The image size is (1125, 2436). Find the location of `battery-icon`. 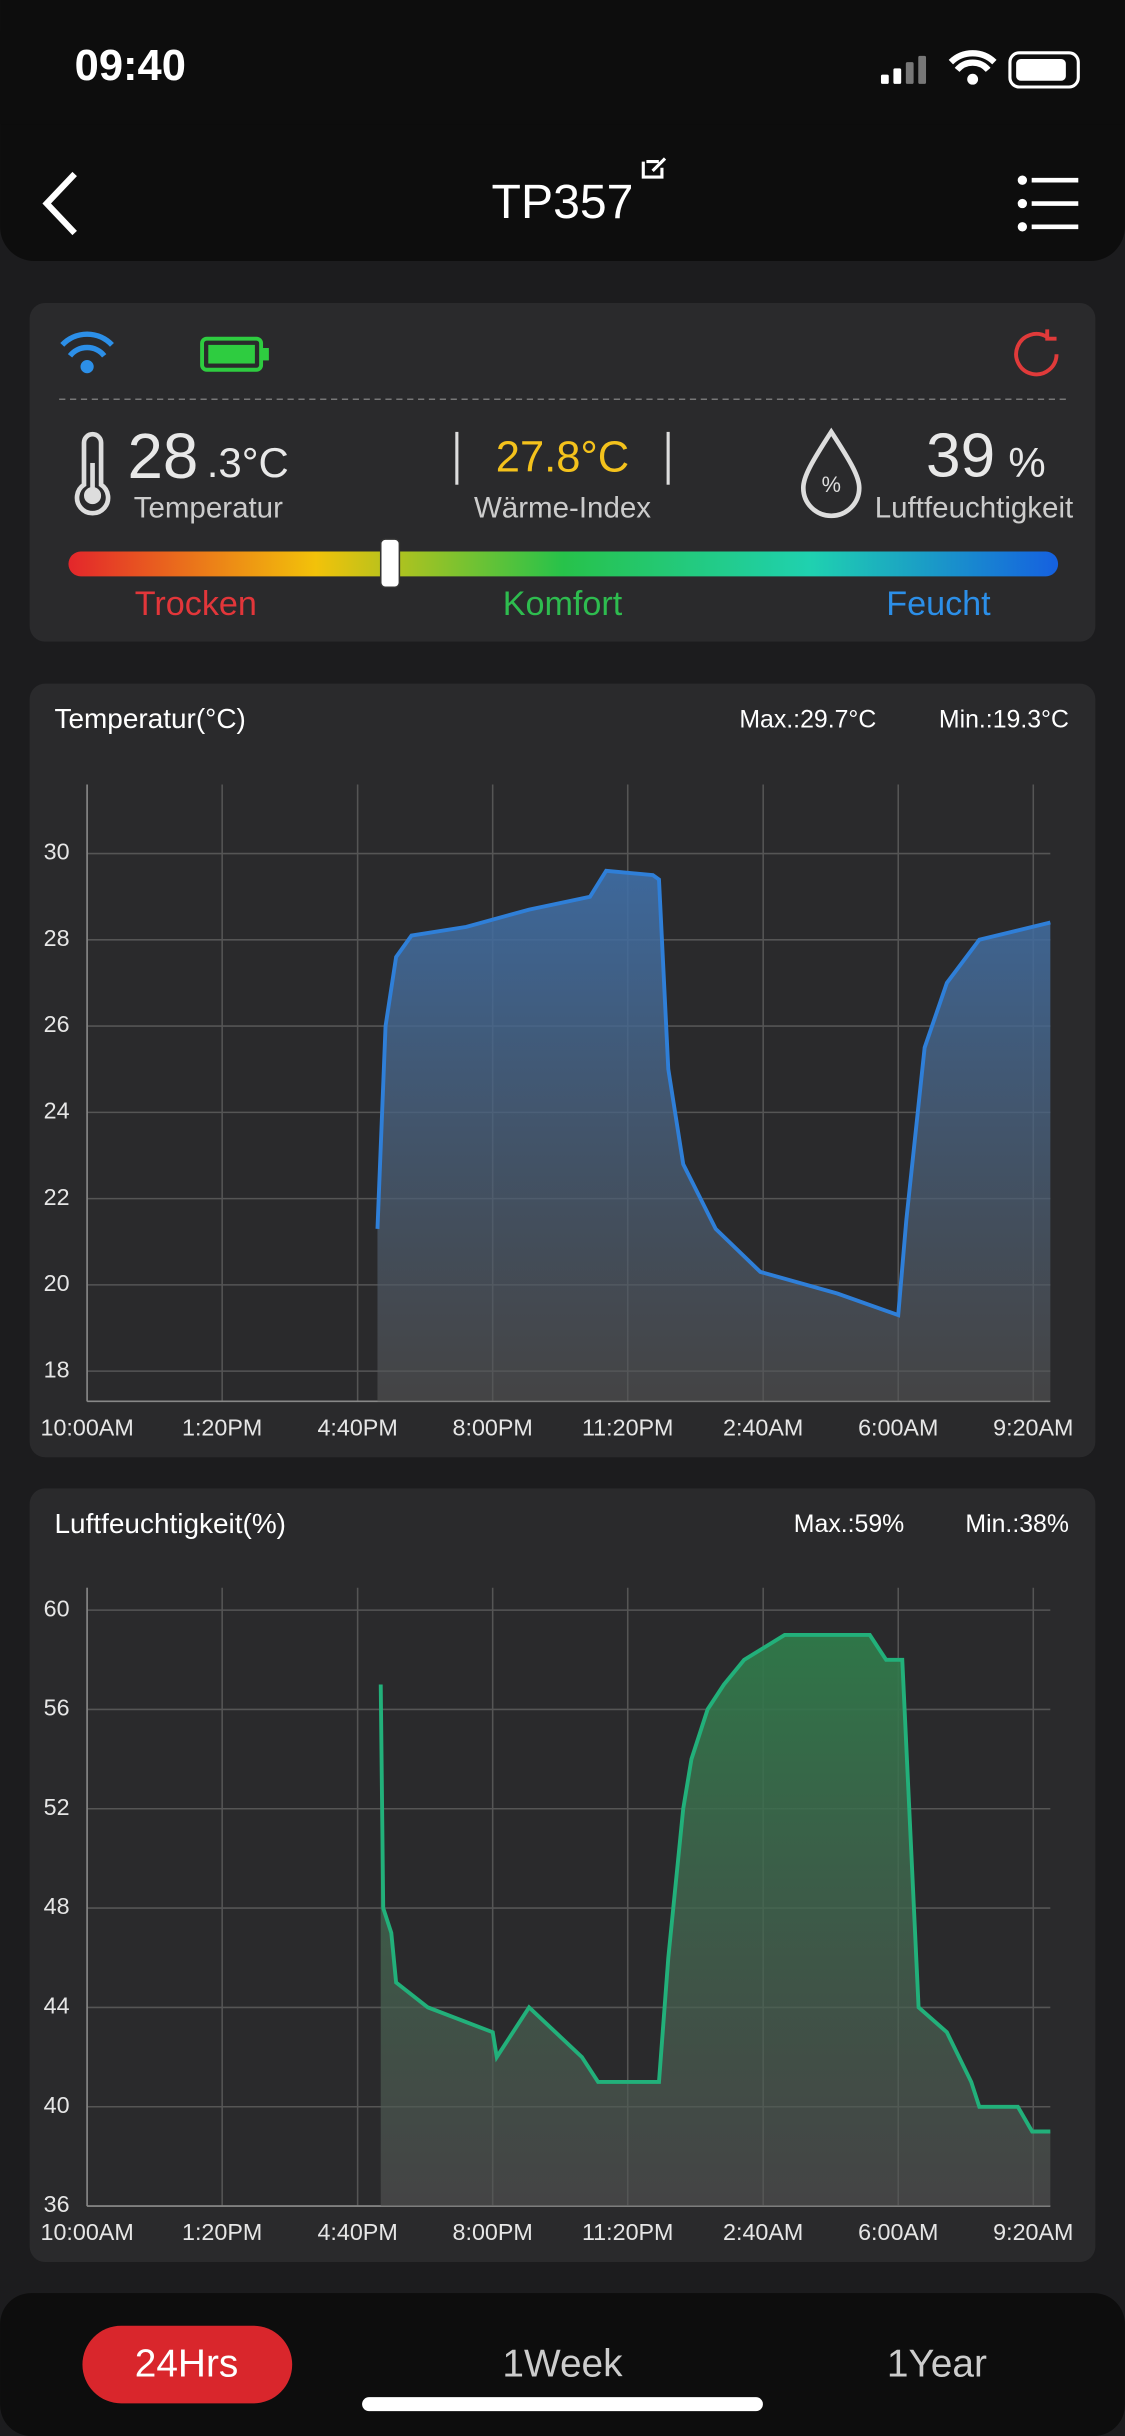

battery-icon is located at coordinates (234, 354).